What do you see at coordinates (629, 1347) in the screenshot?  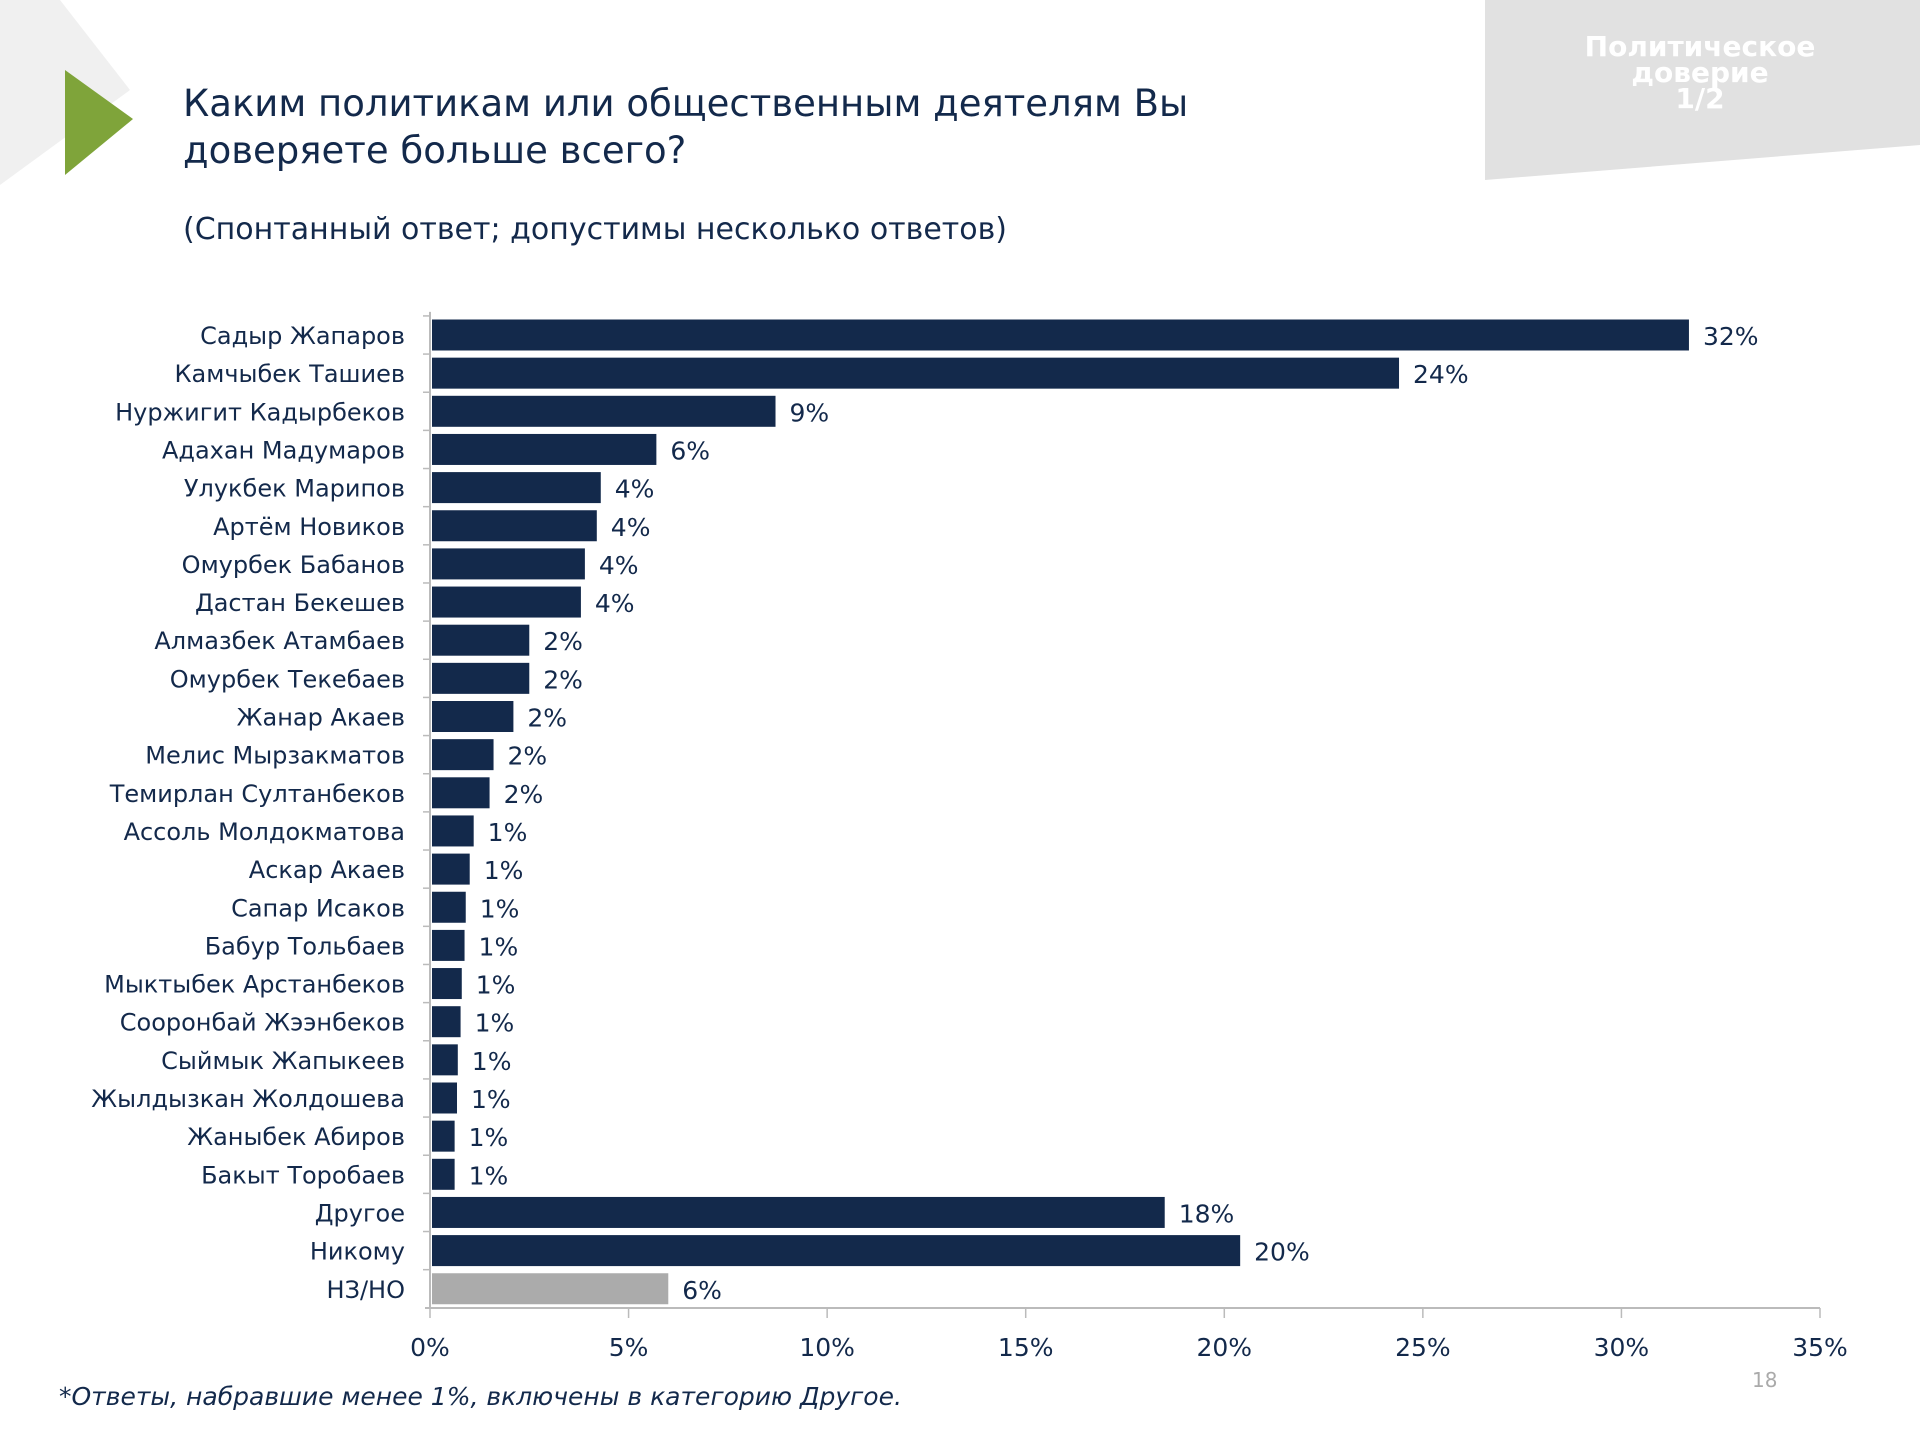 I see `x-tick-label: 5%` at bounding box center [629, 1347].